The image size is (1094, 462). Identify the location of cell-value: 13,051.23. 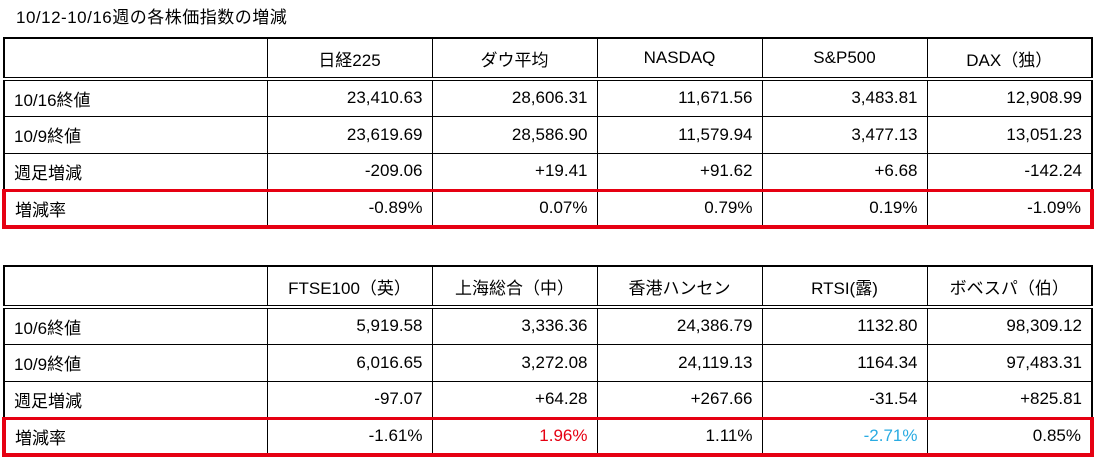
(1009, 134).